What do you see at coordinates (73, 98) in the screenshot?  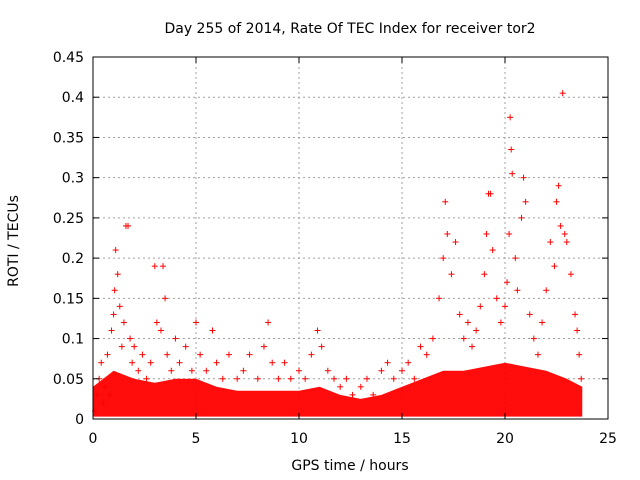 I see `y-tick-label: 0.4` at bounding box center [73, 98].